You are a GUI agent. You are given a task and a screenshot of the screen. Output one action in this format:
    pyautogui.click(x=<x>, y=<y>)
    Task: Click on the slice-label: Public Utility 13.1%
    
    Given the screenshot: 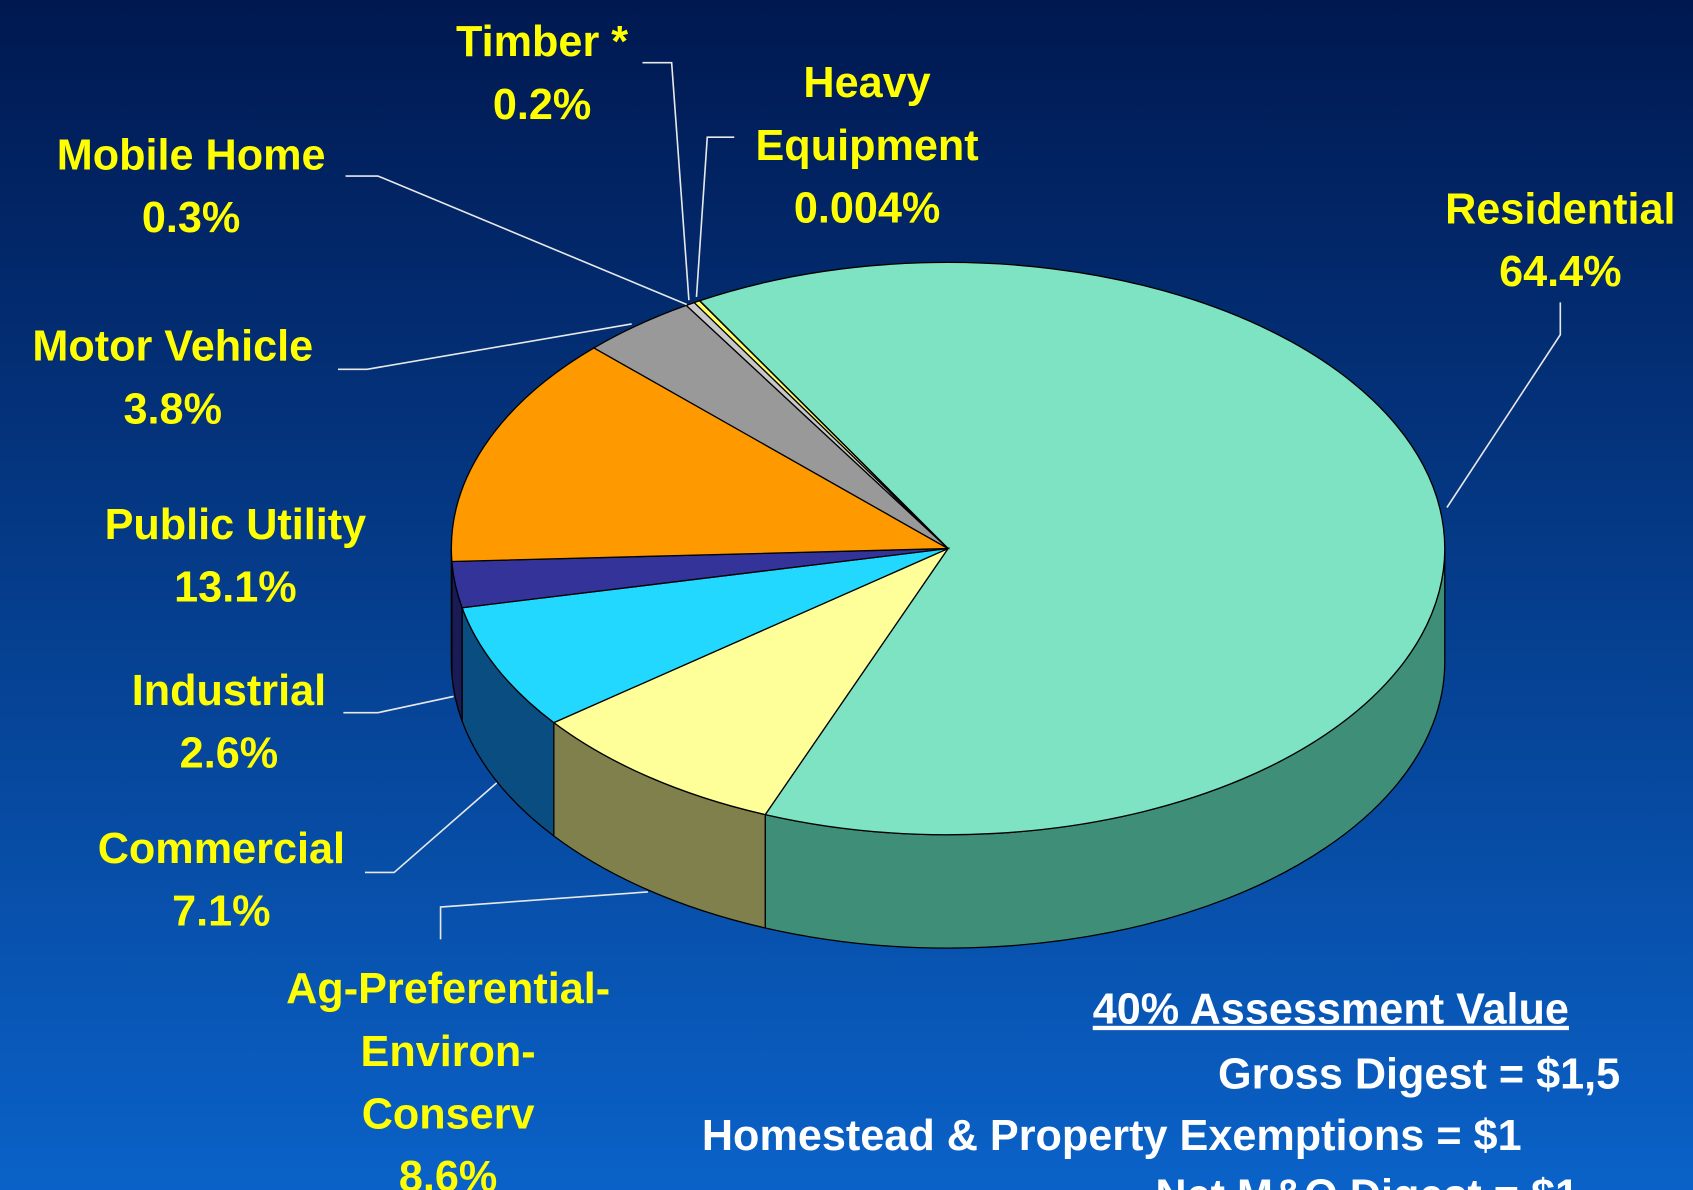 What is the action you would take?
    pyautogui.click(x=236, y=555)
    